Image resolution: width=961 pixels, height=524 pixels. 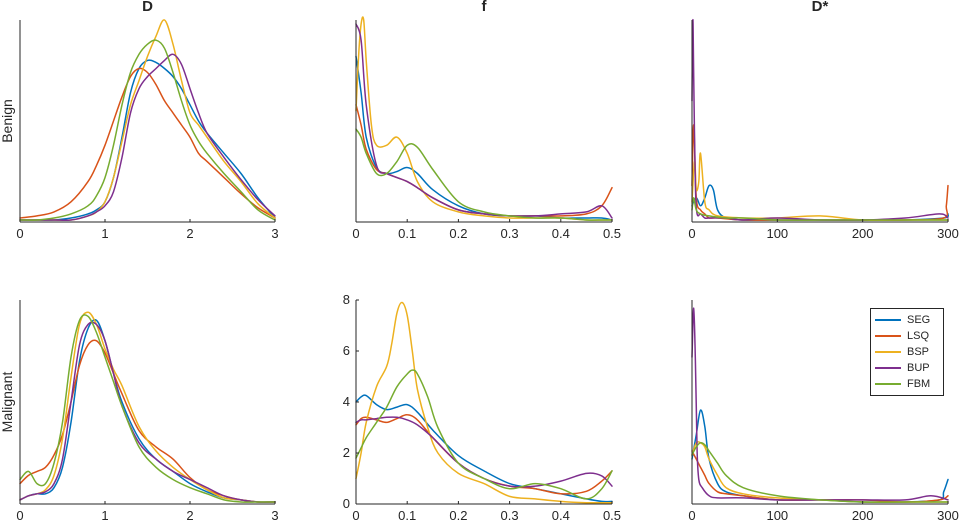 I want to click on legend-item: SEG, so click(x=907, y=320).